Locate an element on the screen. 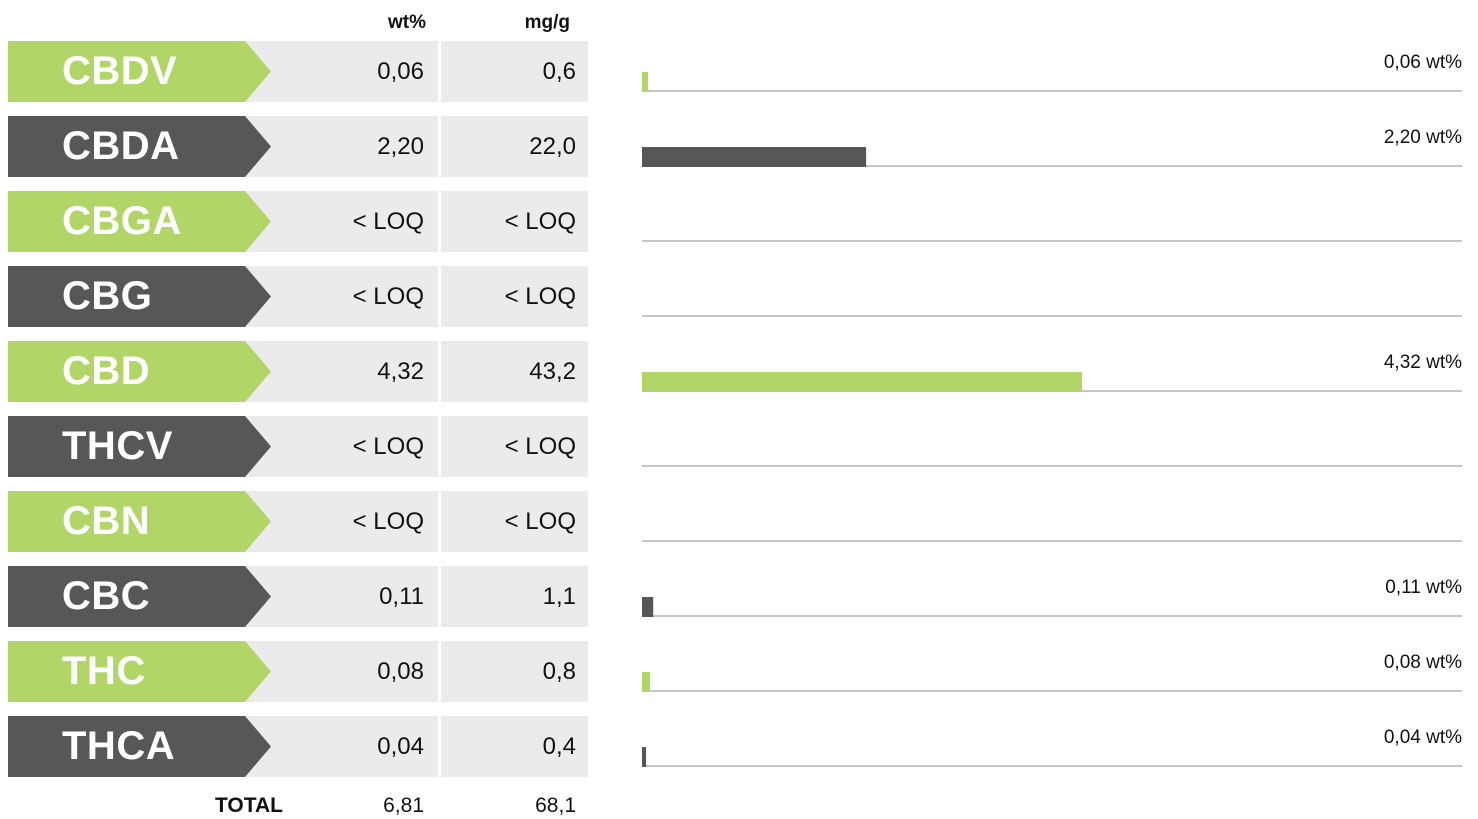  mg-per-g-cell: 0,6 is located at coordinates (559, 71).